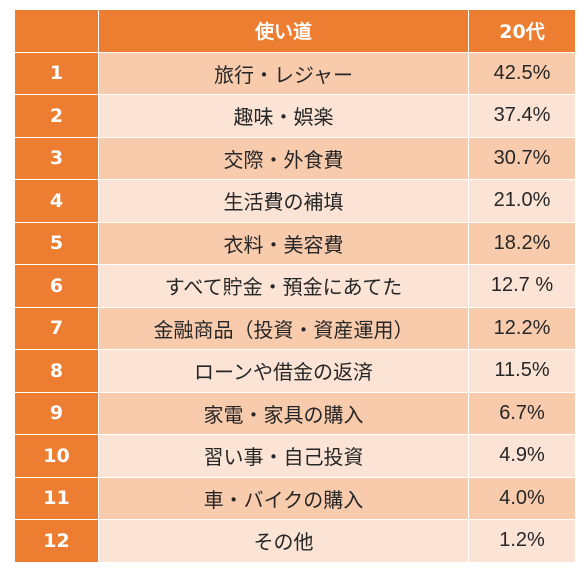 This screenshot has height=576, width=584. I want to click on rank-cell: 10, so click(57, 456).